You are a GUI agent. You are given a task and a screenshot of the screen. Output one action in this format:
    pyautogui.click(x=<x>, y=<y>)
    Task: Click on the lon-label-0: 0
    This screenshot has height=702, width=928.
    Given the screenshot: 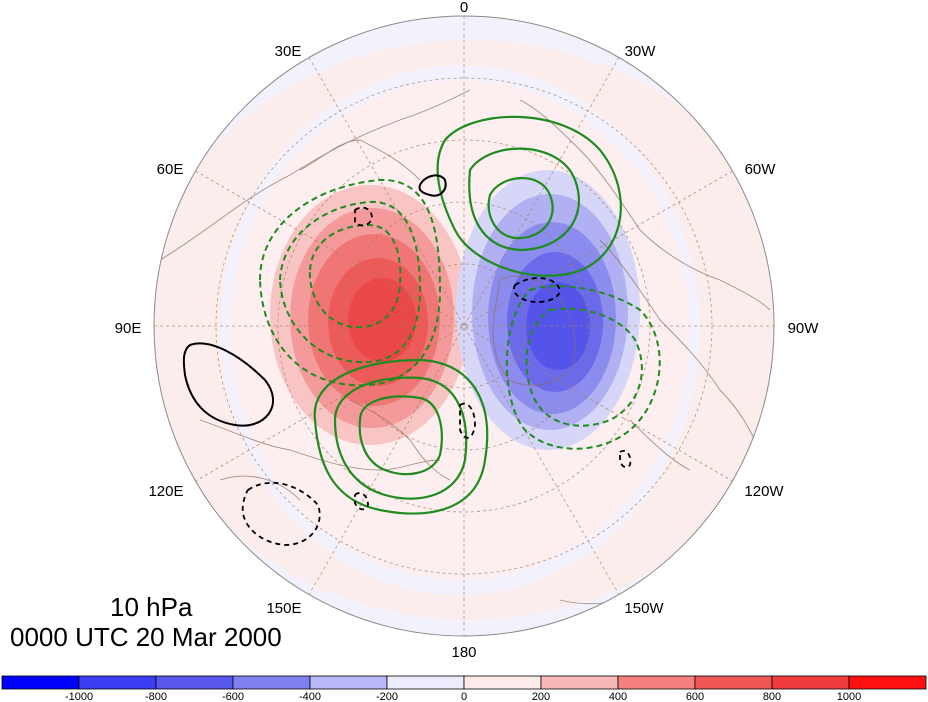 What is the action you would take?
    pyautogui.click(x=464, y=8)
    